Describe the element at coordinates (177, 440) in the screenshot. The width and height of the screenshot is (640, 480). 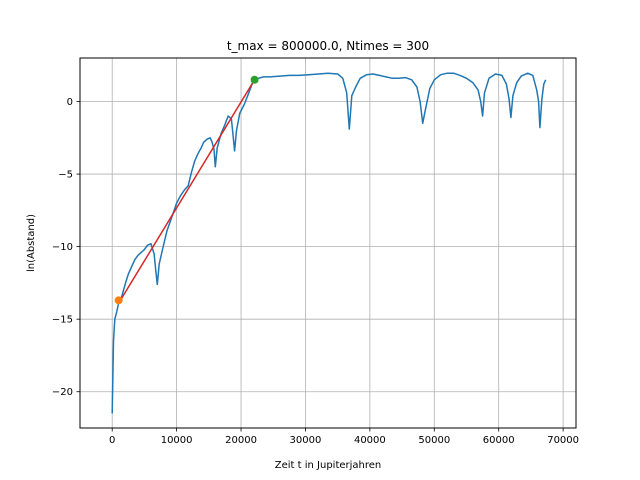
I see `x-tick-label: 10000` at that location.